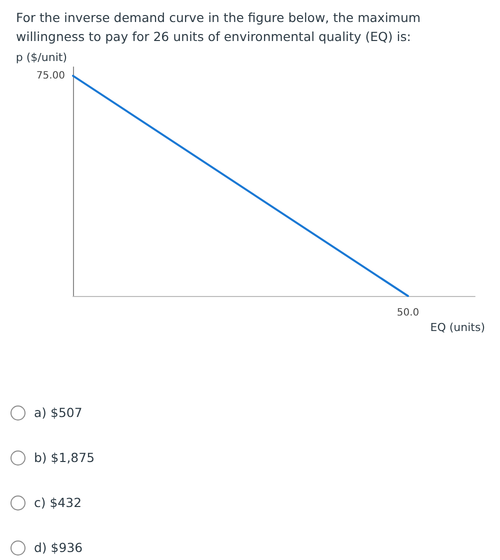 Image resolution: width=500 pixels, height=560 pixels. What do you see at coordinates (58, 412) in the screenshot?
I see `text: a) $507` at bounding box center [58, 412].